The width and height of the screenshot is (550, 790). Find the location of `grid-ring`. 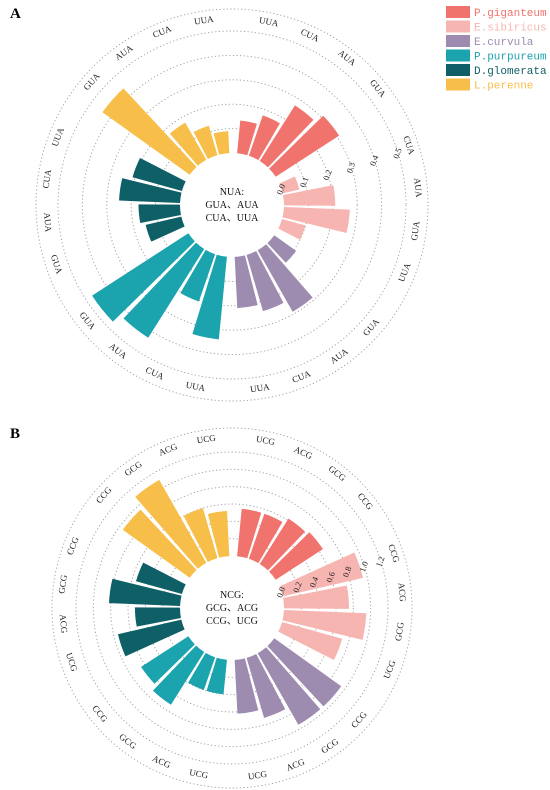

grid-ring is located at coordinates (232, 205).